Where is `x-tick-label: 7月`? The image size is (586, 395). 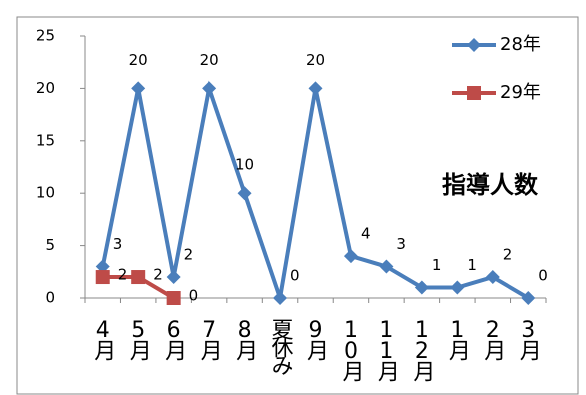
x-tick-label: 7月 is located at coordinates (210, 339).